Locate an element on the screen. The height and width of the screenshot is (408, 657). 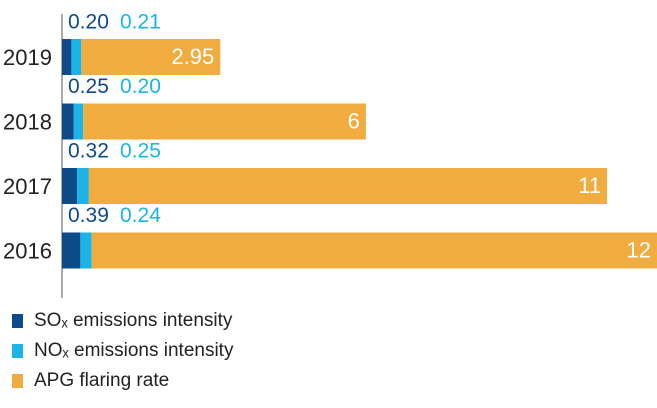
y-tick-label: 2019 is located at coordinates (27, 57).